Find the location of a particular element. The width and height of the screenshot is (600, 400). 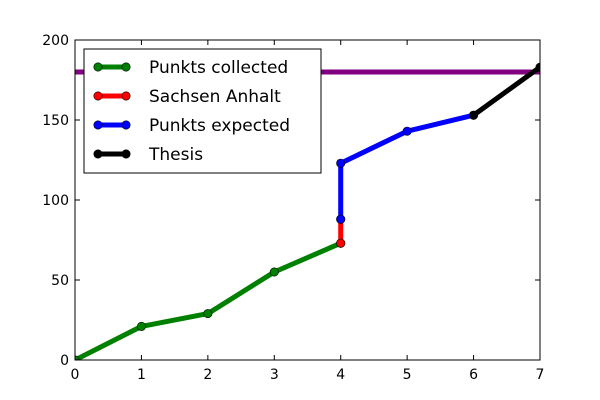

x-tick-label-1: 1 is located at coordinates (141, 375).